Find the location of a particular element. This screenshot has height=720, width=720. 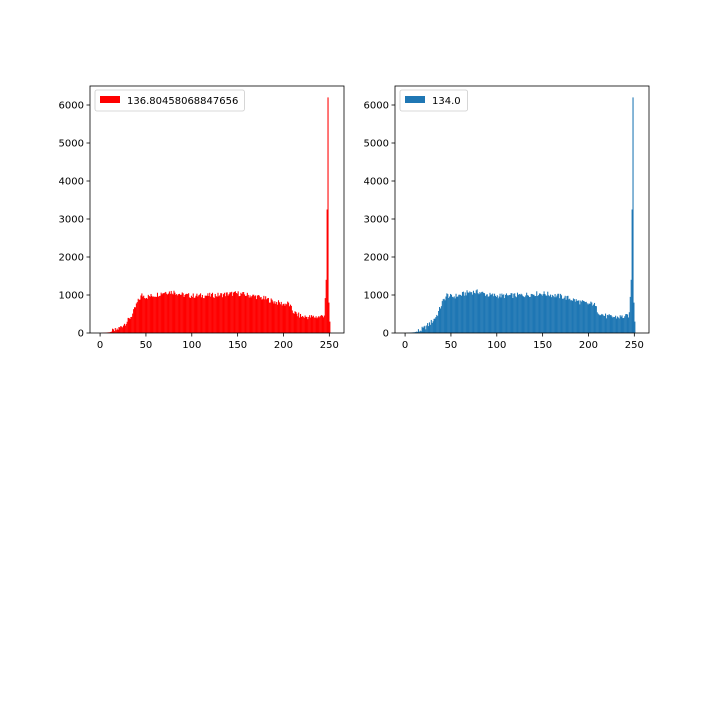

x-tick-label: 100 is located at coordinates (496, 345).